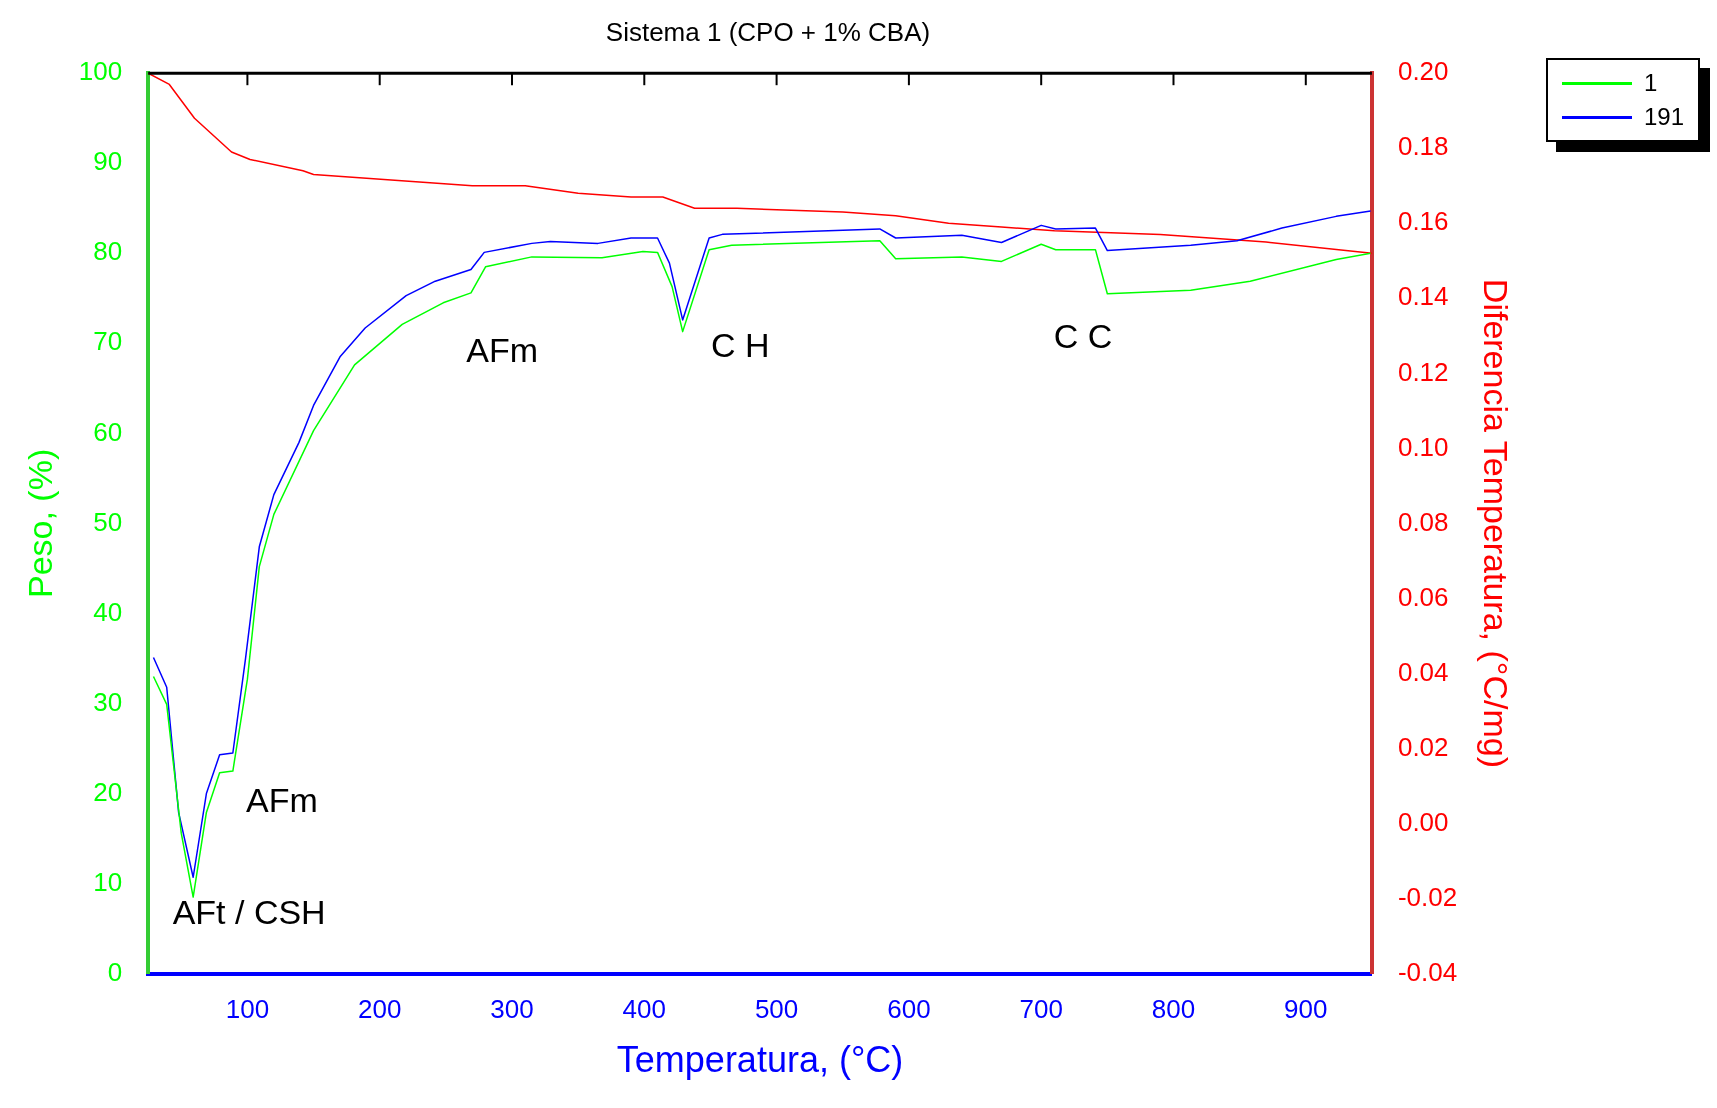  I want to click on y2-tick-label: -0.02, so click(1427, 896).